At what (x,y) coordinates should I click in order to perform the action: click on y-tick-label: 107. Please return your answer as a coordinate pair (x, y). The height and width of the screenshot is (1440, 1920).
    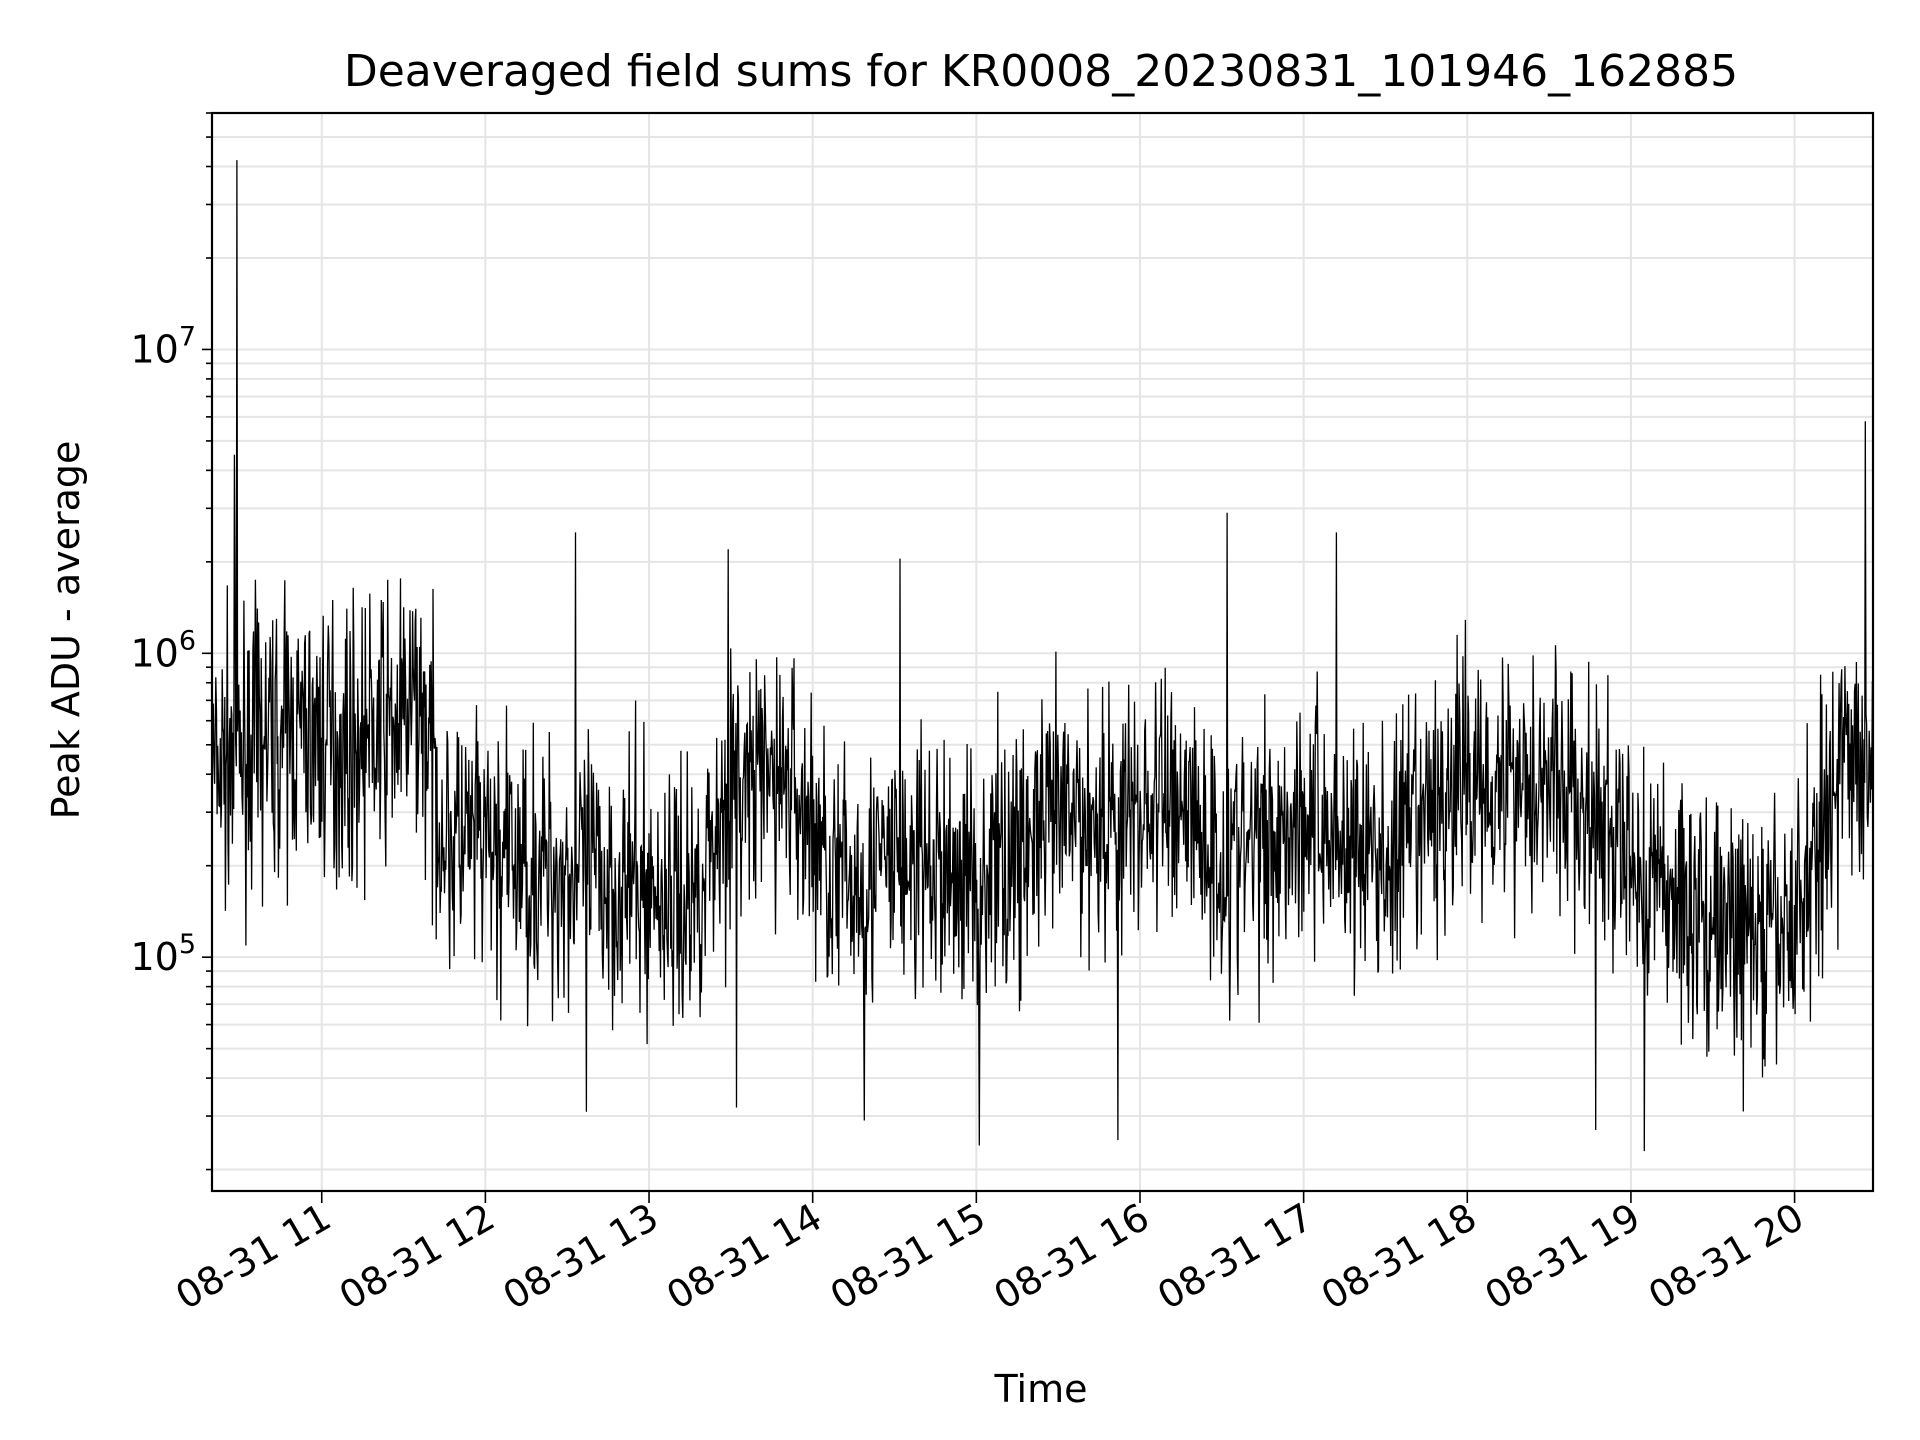
    Looking at the image, I should click on (163, 346).